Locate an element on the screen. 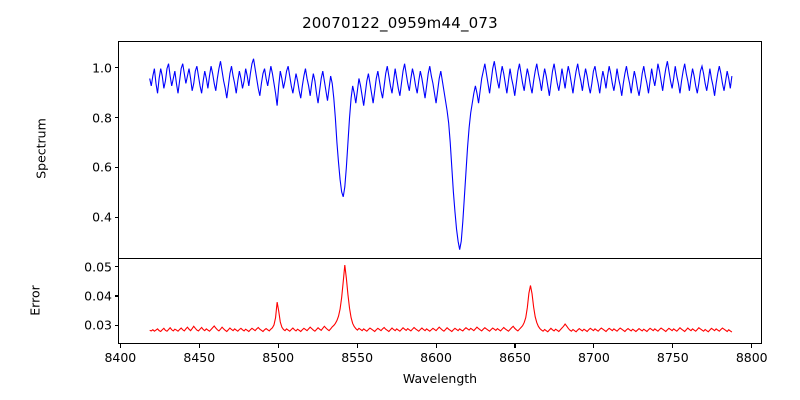  y-tick-label: 0.6 is located at coordinates (102, 167).